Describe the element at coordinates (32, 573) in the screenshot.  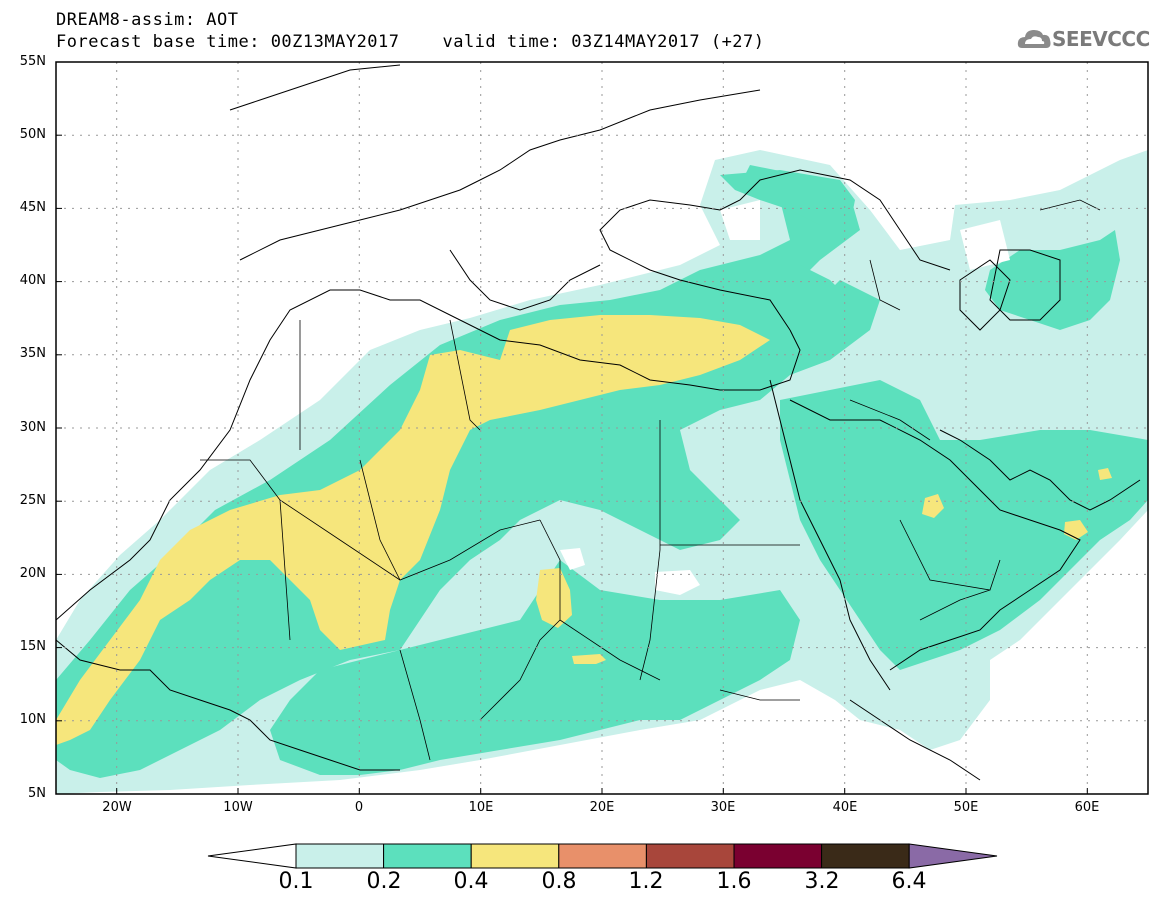
I see `lat-label: 20N` at that location.